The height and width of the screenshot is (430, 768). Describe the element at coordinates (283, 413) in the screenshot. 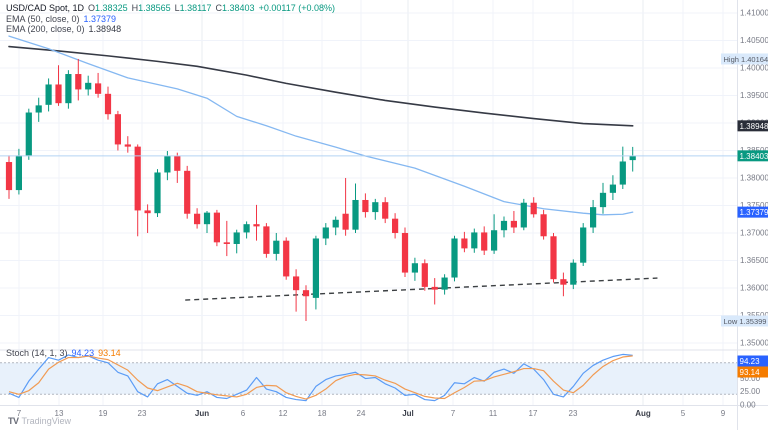

I see `time-tick: 12` at that location.